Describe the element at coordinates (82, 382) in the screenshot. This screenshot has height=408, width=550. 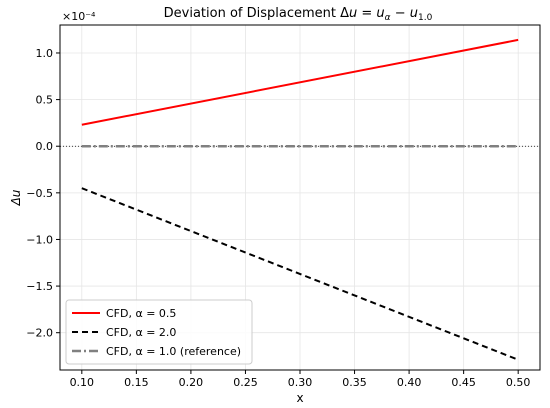
I see `x-tick-label: 0.10` at that location.